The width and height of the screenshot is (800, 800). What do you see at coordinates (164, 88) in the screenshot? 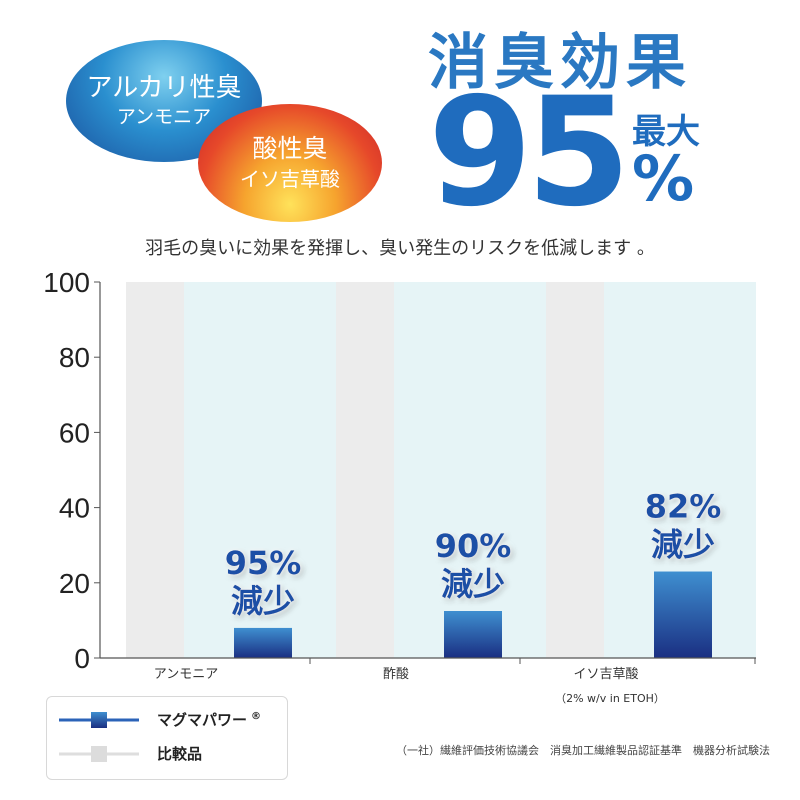
I see `alkali-odor-title: アルカリ性臭` at bounding box center [164, 88].